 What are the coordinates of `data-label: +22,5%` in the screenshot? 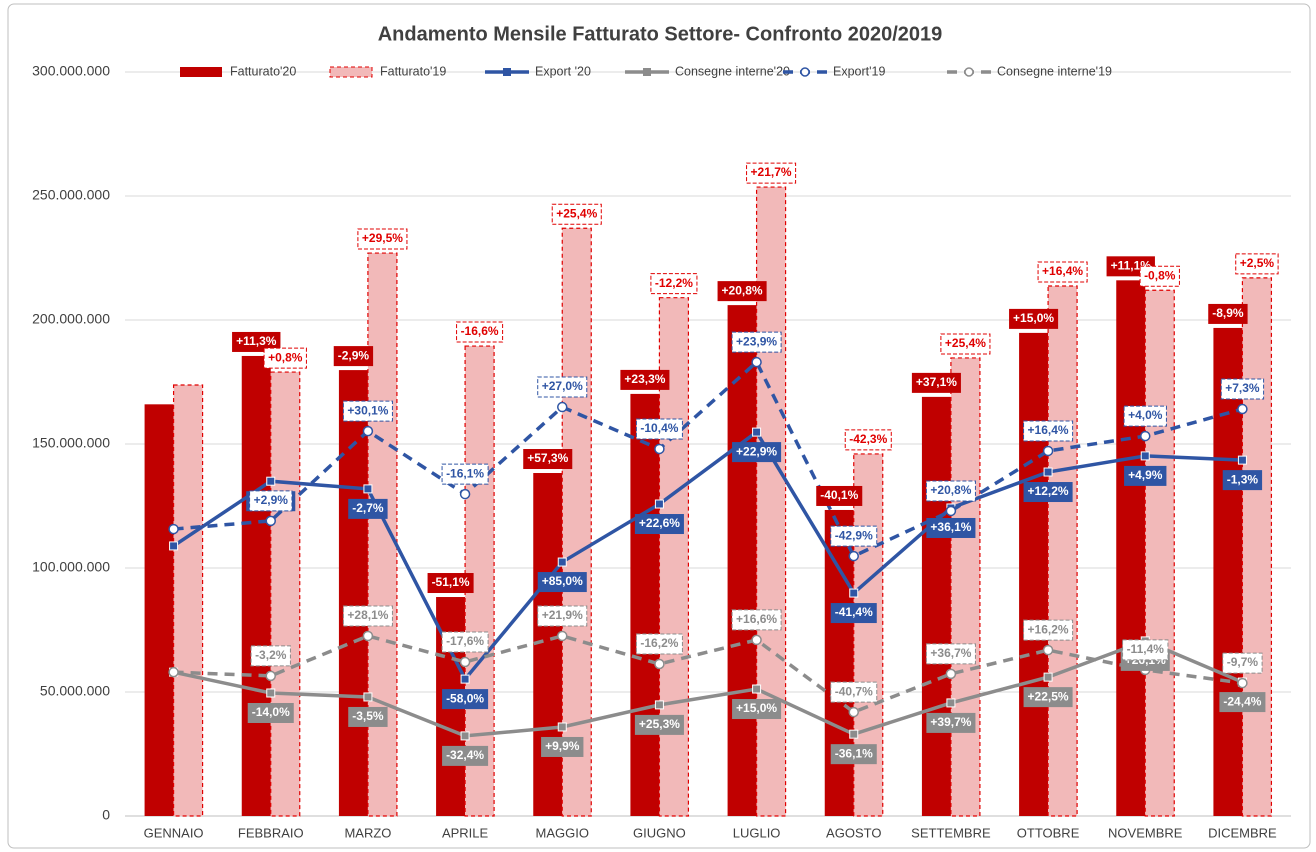 It's located at (1048, 697).